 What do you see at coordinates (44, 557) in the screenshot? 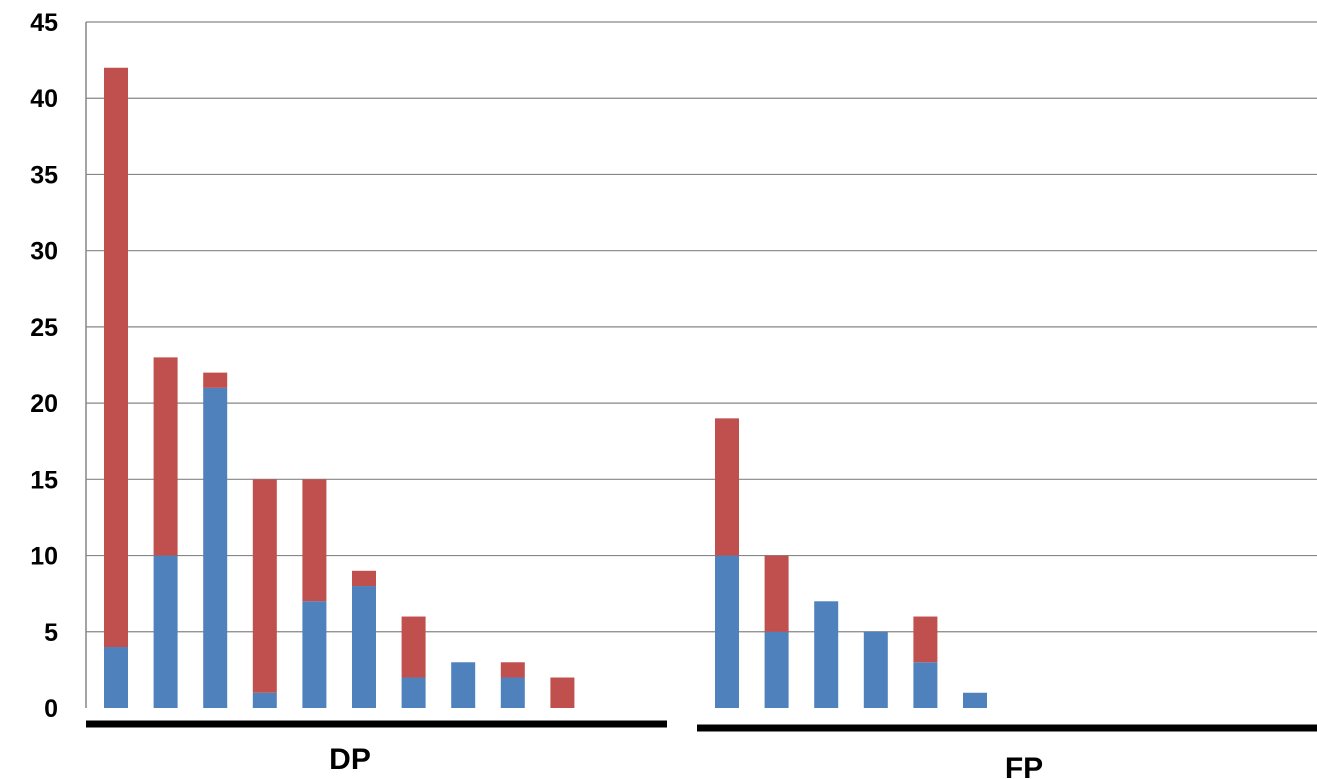
I see `y-tick-label: 10` at bounding box center [44, 557].